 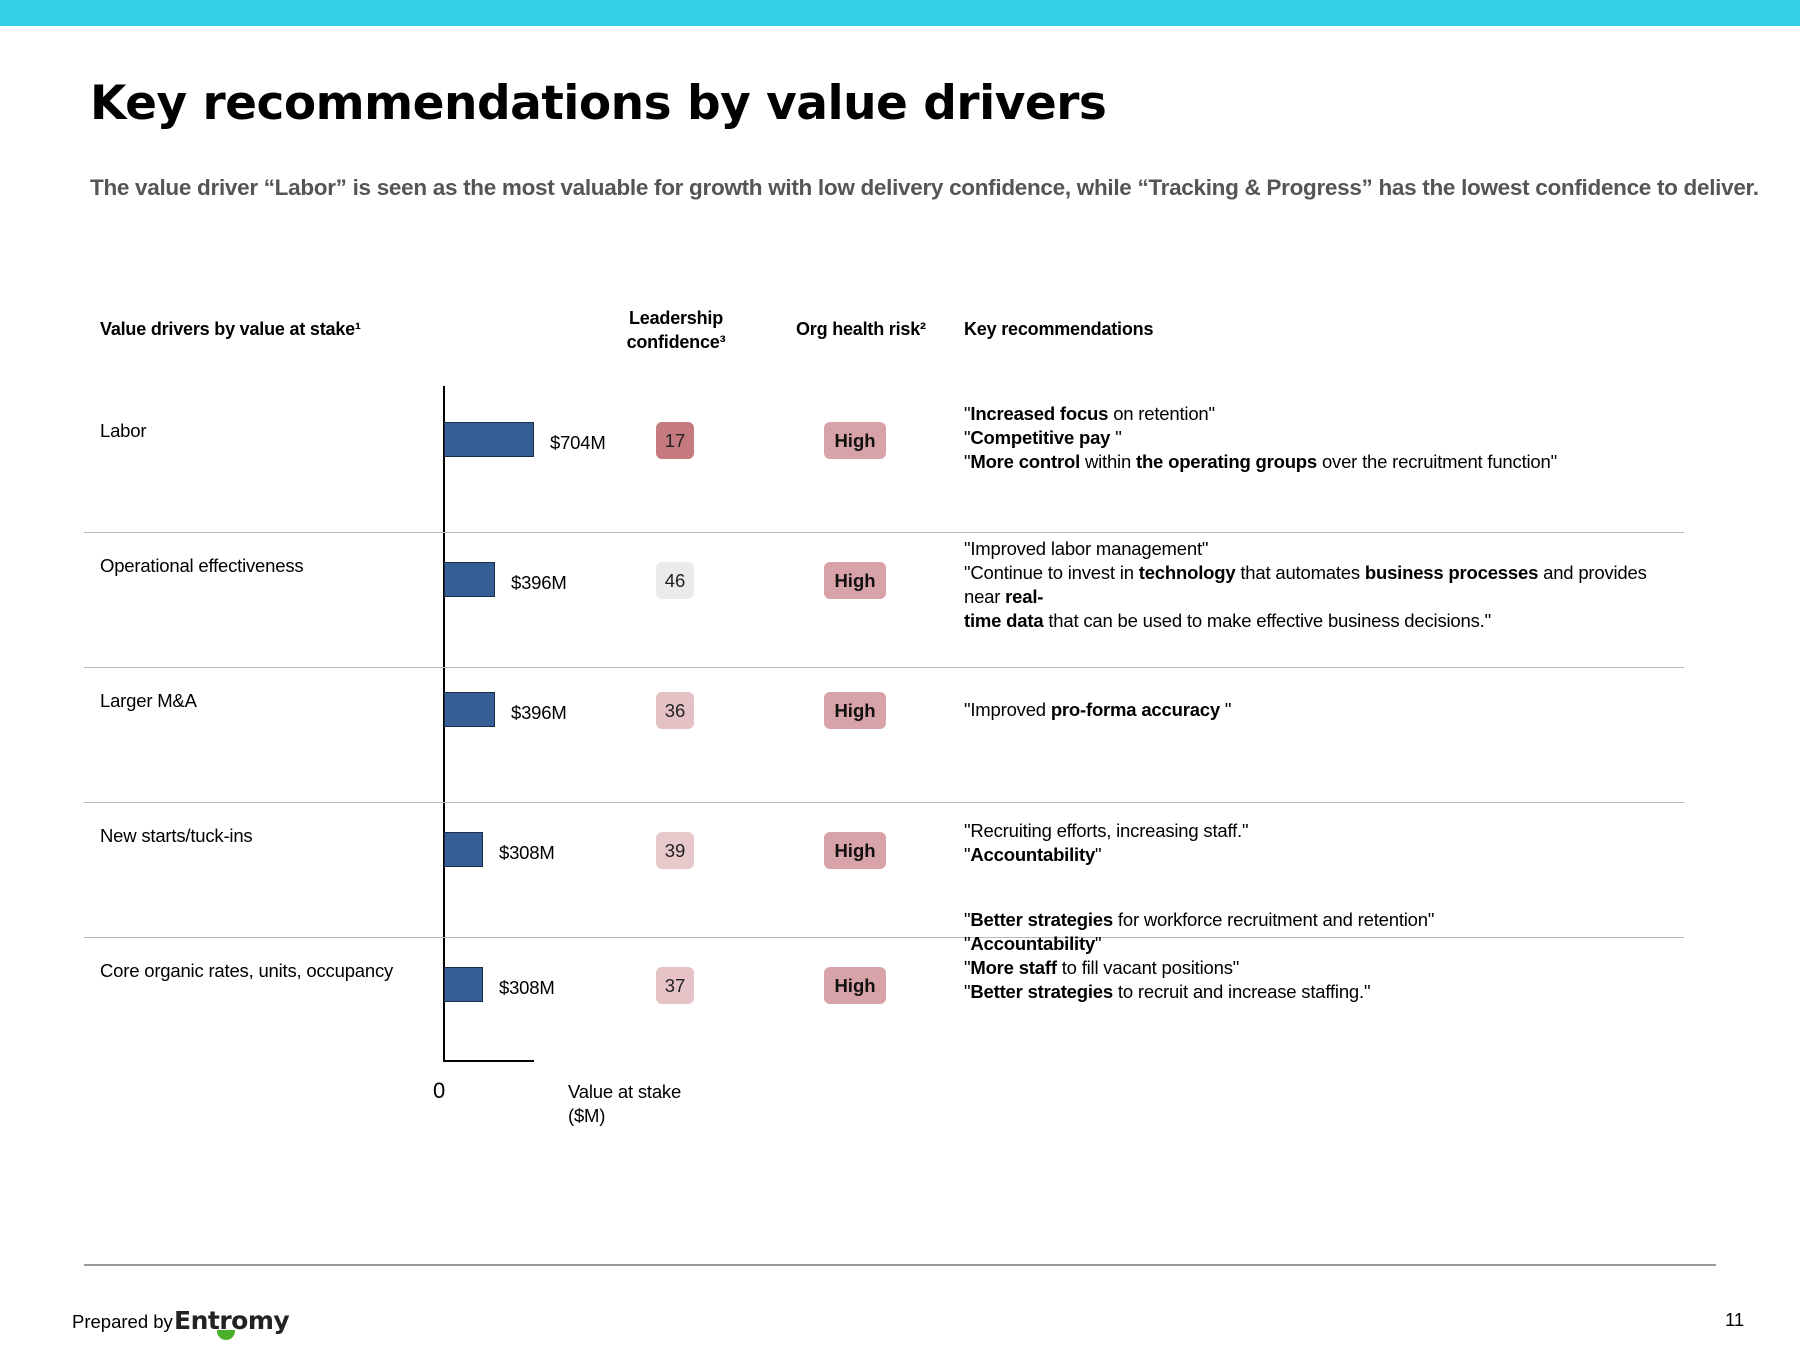 I want to click on recommendation-text: that automates, so click(x=1300, y=572).